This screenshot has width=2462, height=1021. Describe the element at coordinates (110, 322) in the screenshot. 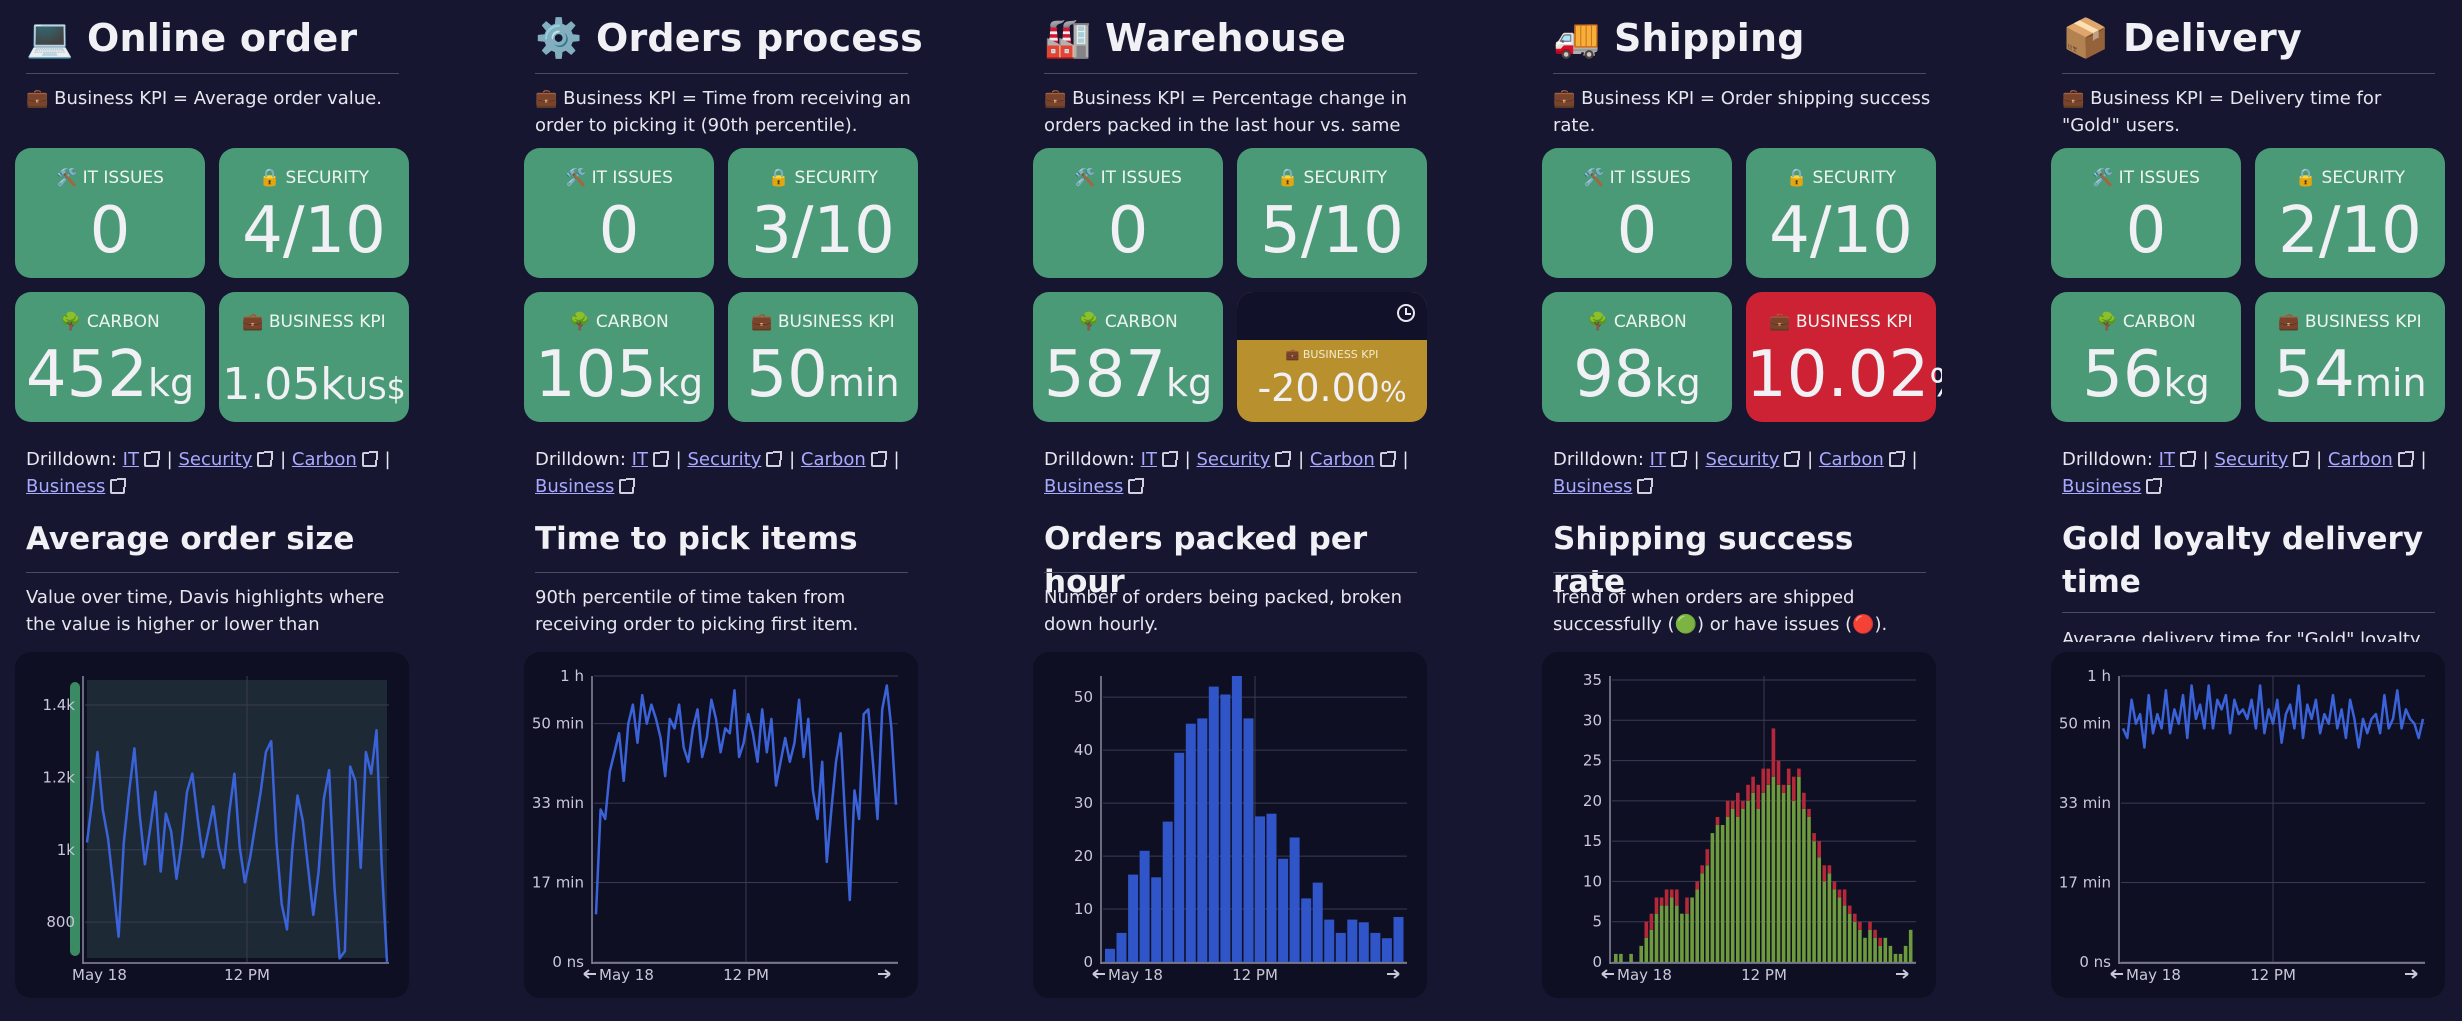

I see `tile-label: 🌳 CARBON` at that location.